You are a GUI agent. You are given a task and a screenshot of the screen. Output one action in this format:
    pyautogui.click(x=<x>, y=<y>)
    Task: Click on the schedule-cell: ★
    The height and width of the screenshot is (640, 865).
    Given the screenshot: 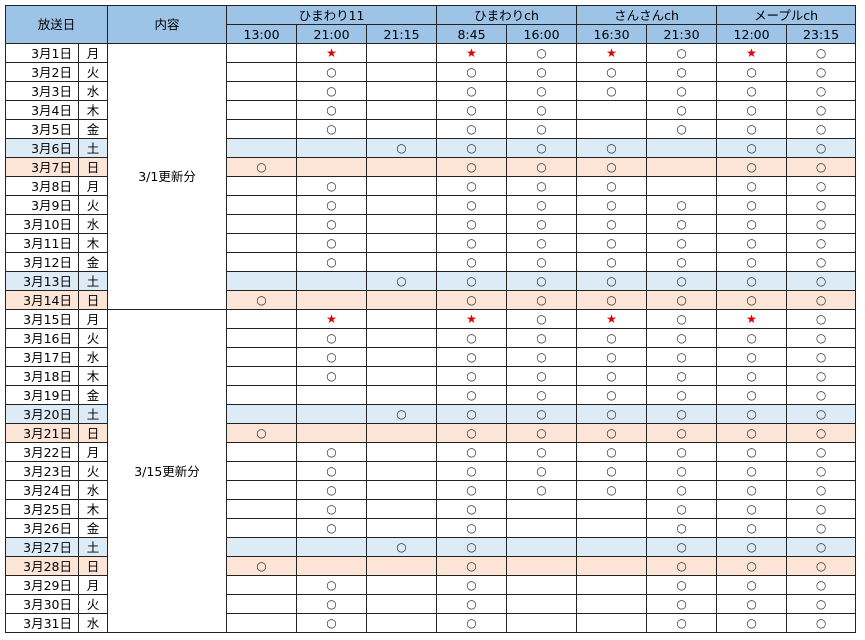 What is the action you would take?
    pyautogui.click(x=612, y=53)
    